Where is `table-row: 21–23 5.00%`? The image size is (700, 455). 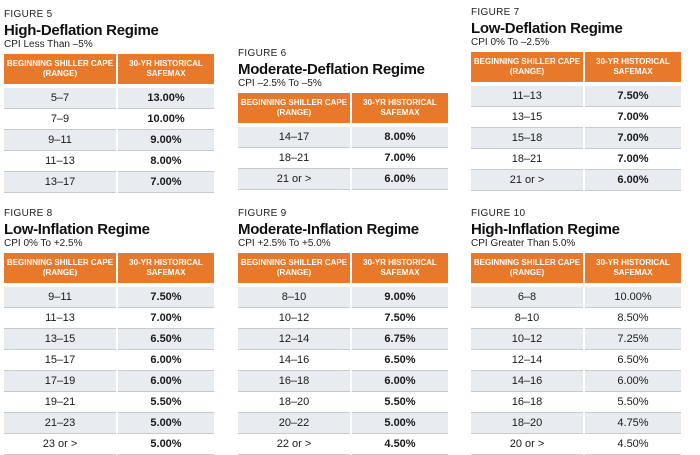
table-row: 21–23 5.00% is located at coordinates (109, 423).